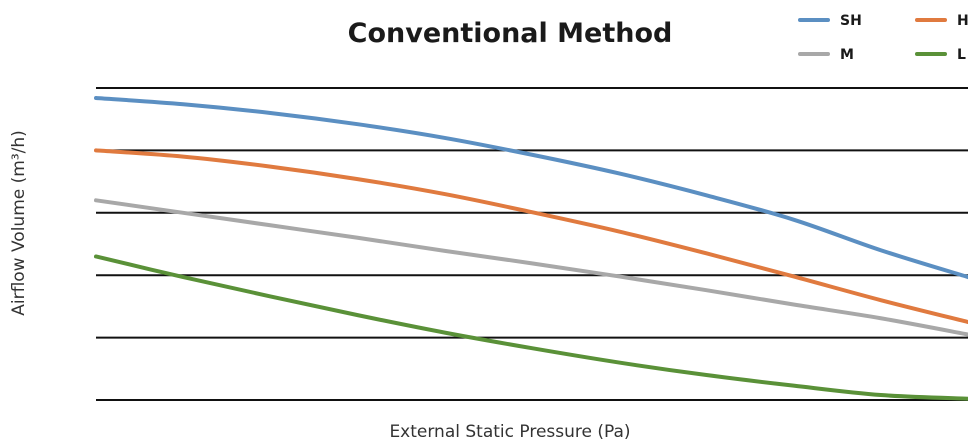 Image resolution: width=968 pixels, height=447 pixels. Describe the element at coordinates (509, 432) in the screenshot. I see `x-axis-label: External Static Pressure (Pa)` at that location.